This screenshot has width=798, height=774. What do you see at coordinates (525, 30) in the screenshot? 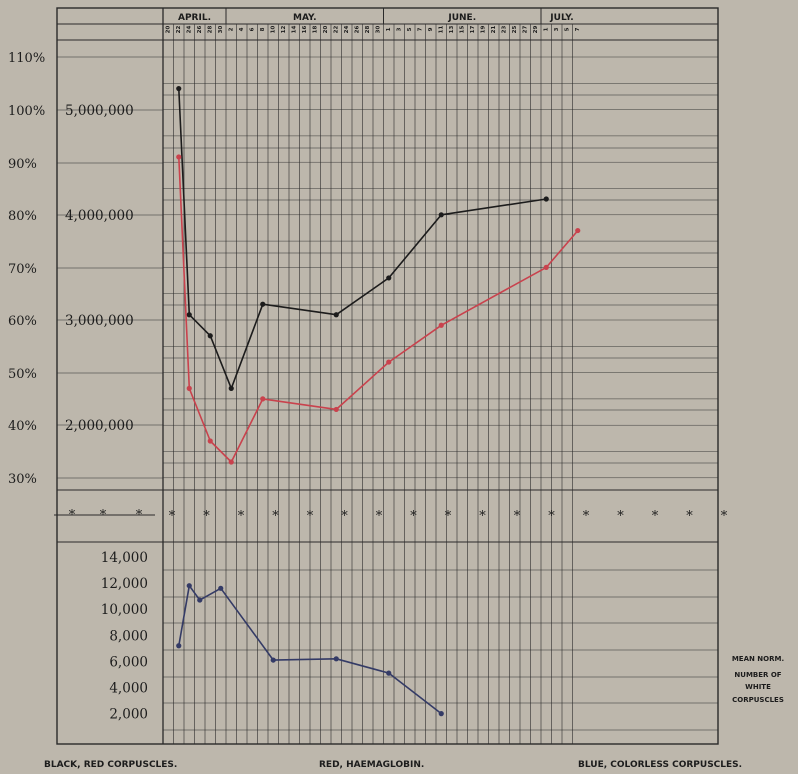
I see `day-tick-label: 27` at bounding box center [525, 30].